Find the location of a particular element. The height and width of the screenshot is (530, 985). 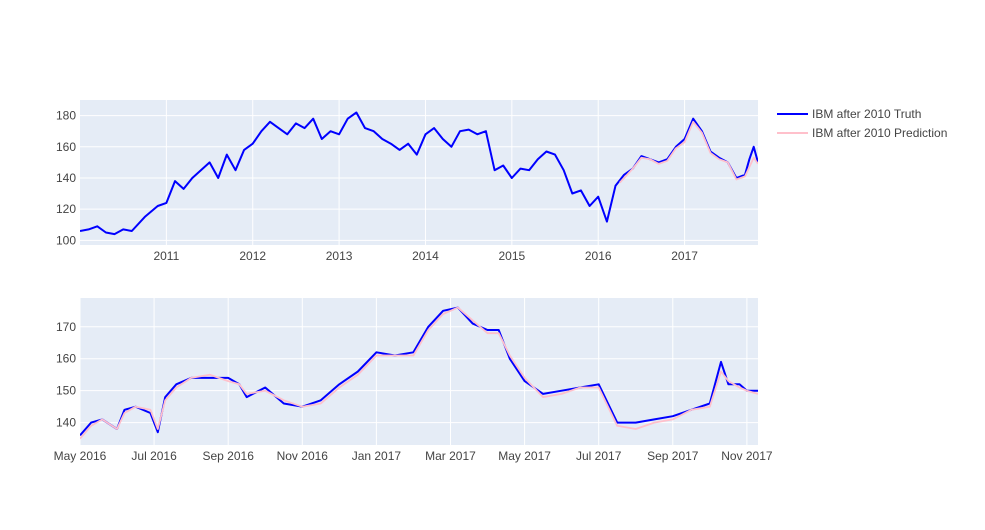

bottom-x-tick-label: Jul 2016 is located at coordinates (154, 456).